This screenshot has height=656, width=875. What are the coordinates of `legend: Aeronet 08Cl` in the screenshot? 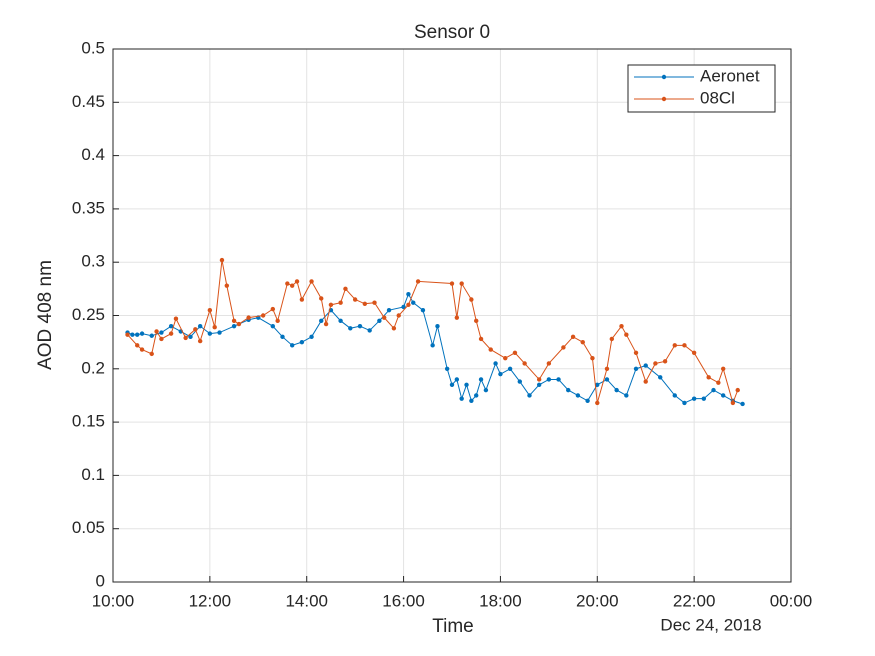 It's located at (701, 88).